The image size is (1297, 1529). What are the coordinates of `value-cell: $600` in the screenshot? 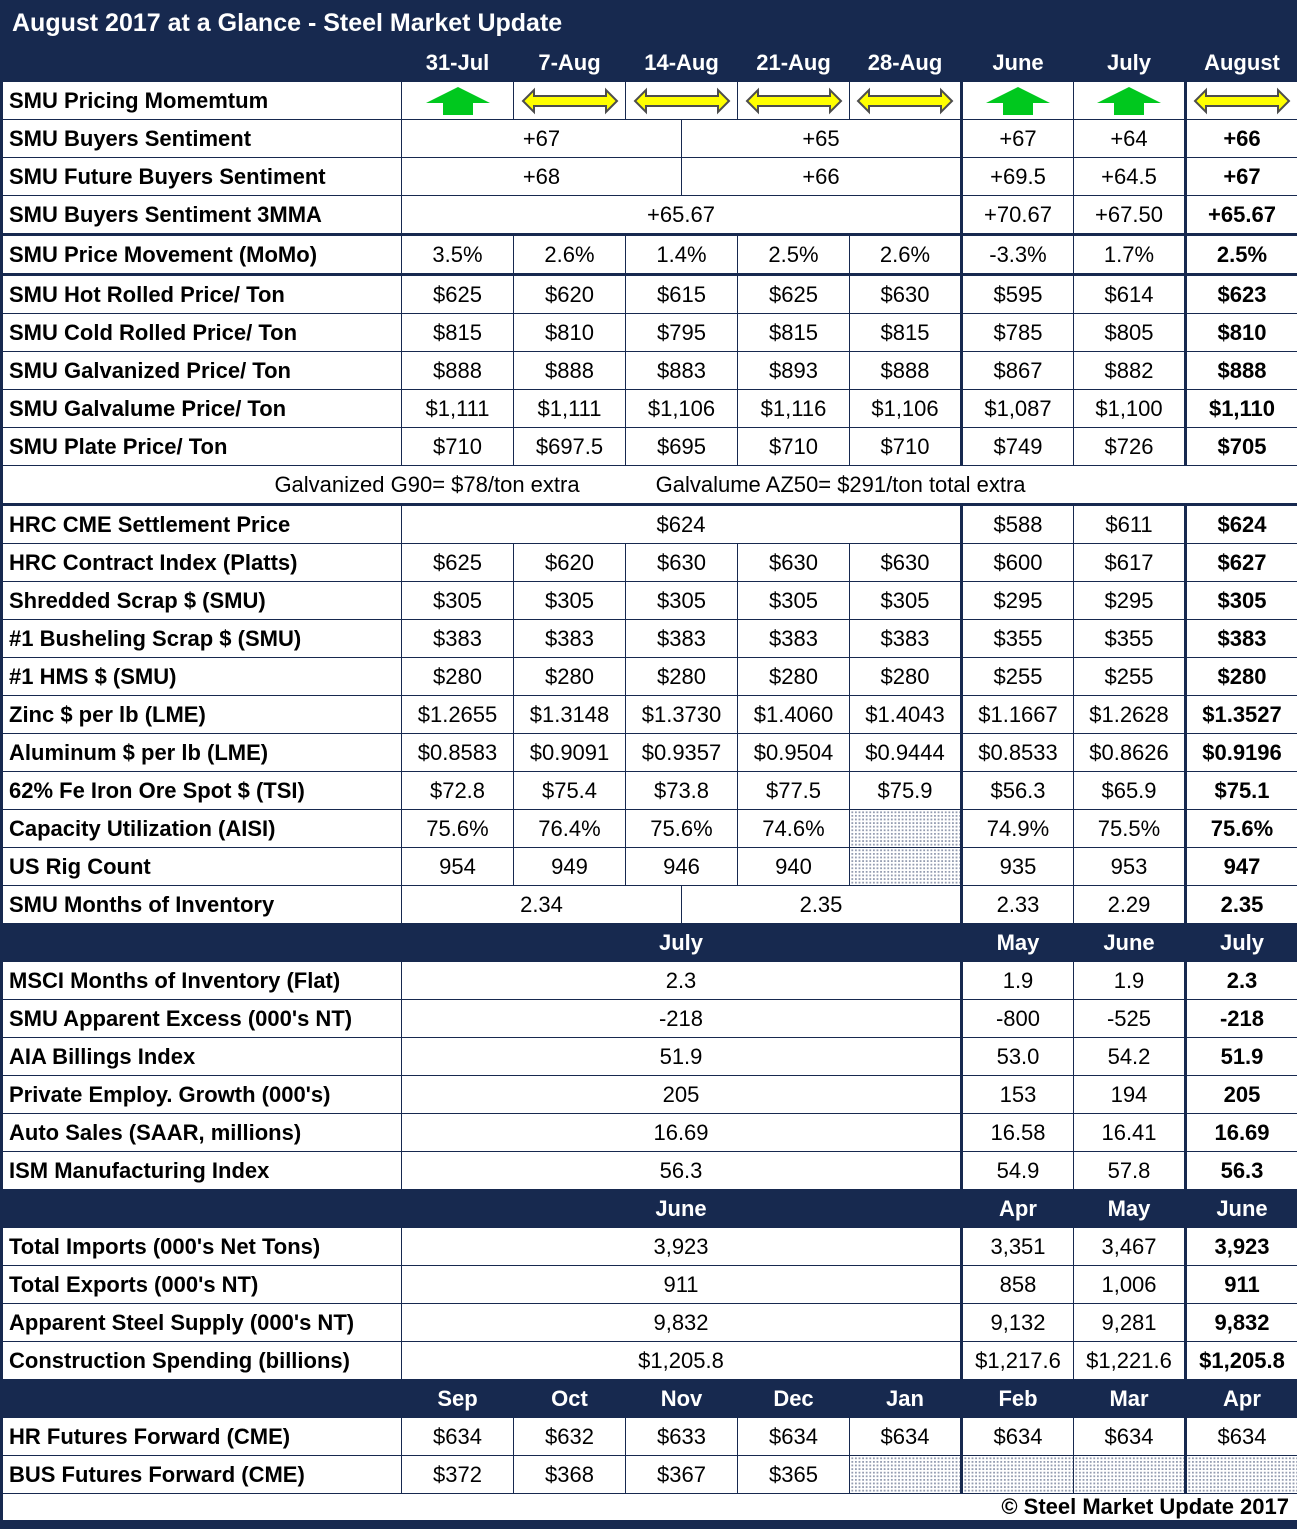 It's located at (1018, 563).